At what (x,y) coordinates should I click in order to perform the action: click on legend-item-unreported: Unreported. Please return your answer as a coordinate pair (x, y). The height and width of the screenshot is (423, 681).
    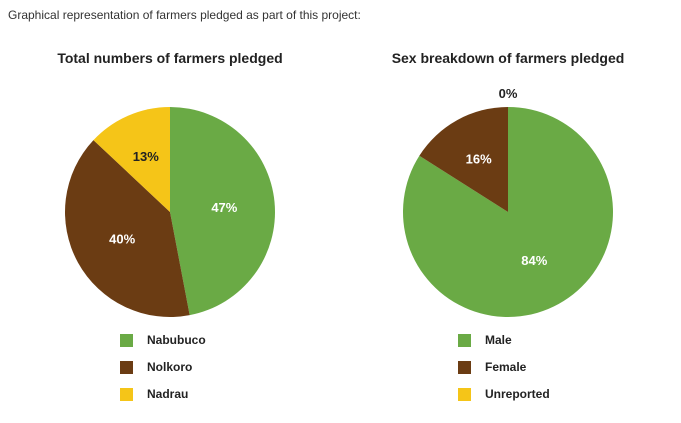
    Looking at the image, I should click on (504, 394).